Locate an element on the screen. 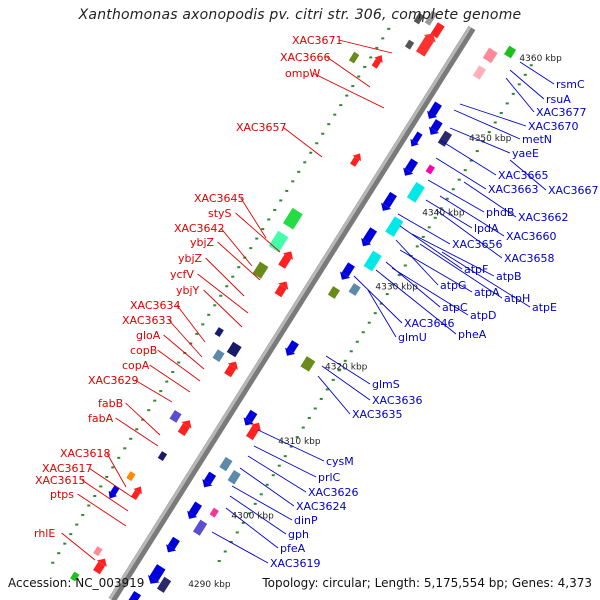 The height and width of the screenshot is (600, 600). right-label: atpG is located at coordinates (453, 285).